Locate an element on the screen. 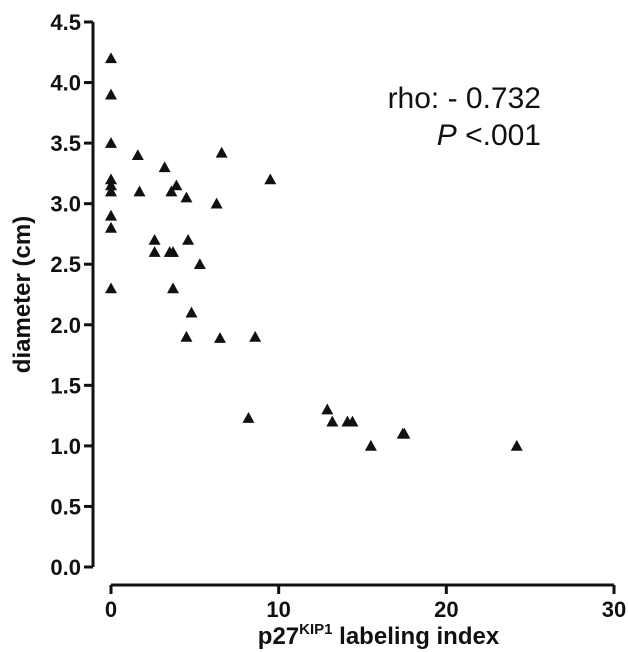  x-axis-label-main: p27 is located at coordinates (278, 636).